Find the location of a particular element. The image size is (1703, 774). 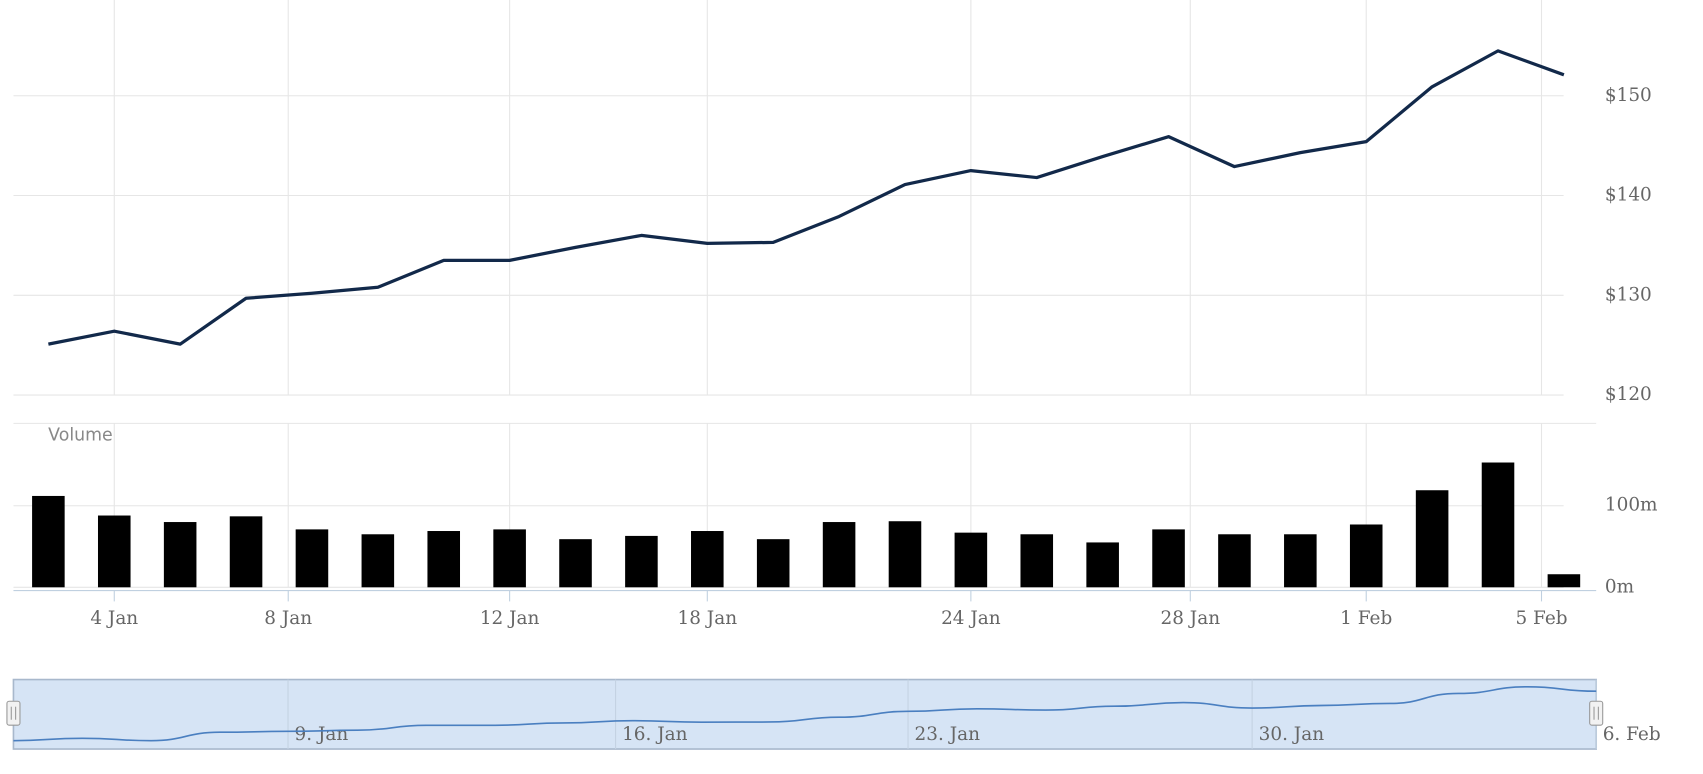

x-tick-label: 28 Jan is located at coordinates (1190, 618).